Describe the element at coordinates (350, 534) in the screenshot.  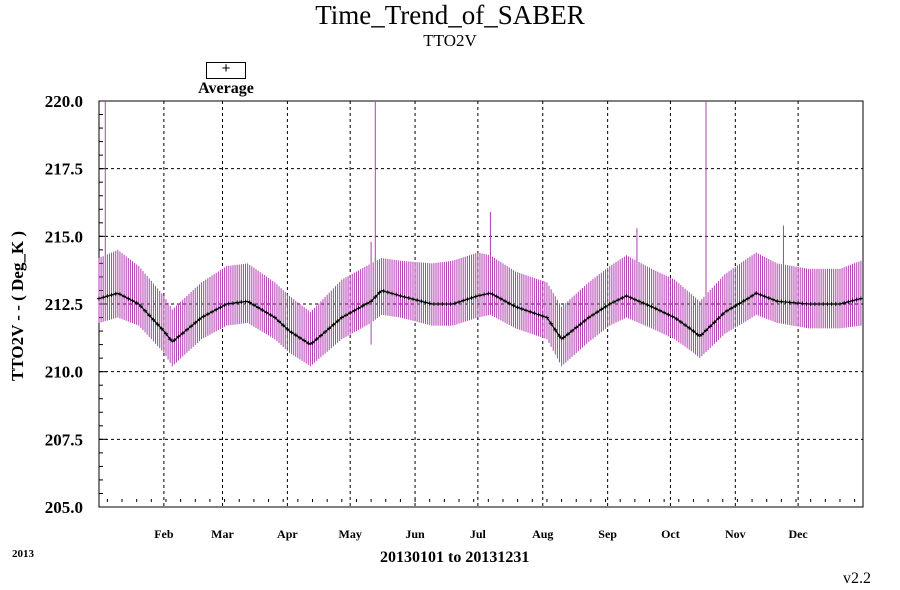
I see `x-tick-label: May` at that location.